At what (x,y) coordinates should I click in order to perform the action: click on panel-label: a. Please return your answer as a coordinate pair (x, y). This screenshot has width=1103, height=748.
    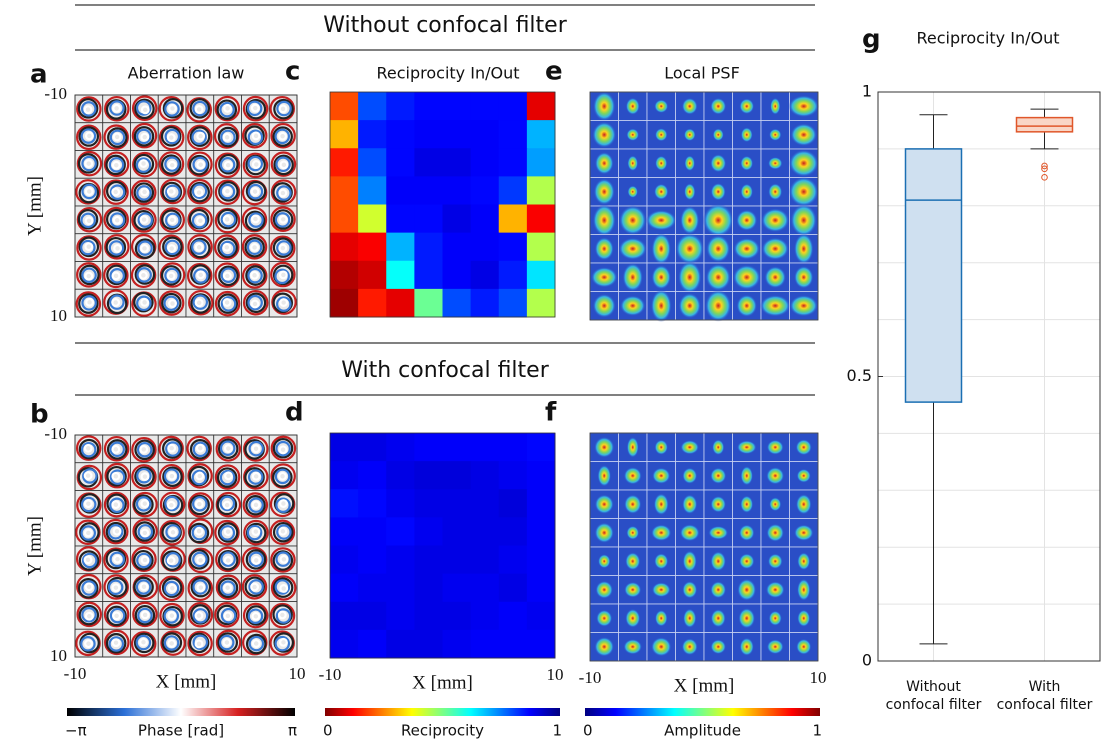
    Looking at the image, I should click on (39, 75).